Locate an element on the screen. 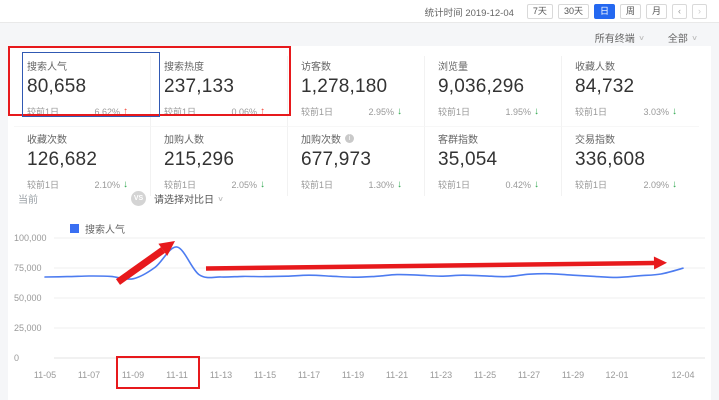 The height and width of the screenshot is (400, 719). svg-text: 11-05 is located at coordinates (45, 375).